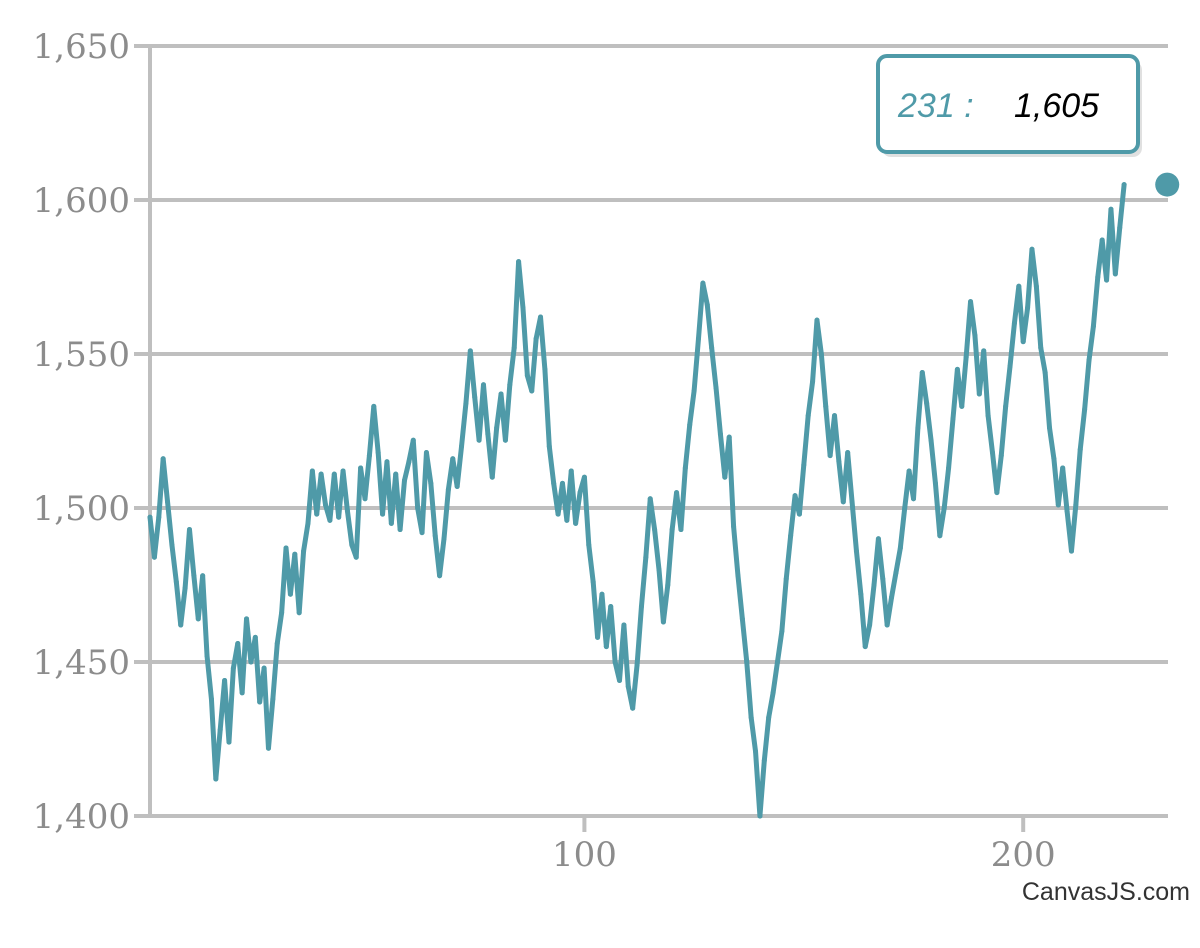 The image size is (1200, 948). What do you see at coordinates (1106, 892) in the screenshot?
I see `credit-text: CanvasJS.com` at bounding box center [1106, 892].